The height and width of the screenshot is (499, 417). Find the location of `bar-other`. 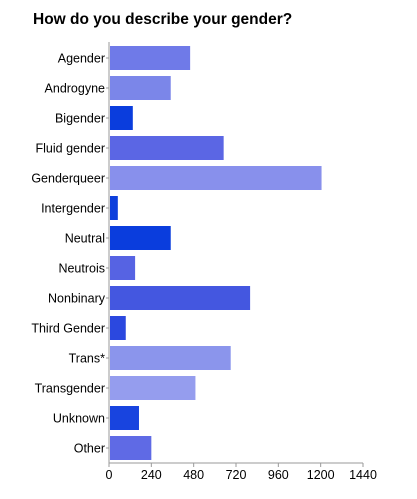

bar-other is located at coordinates (131, 448).